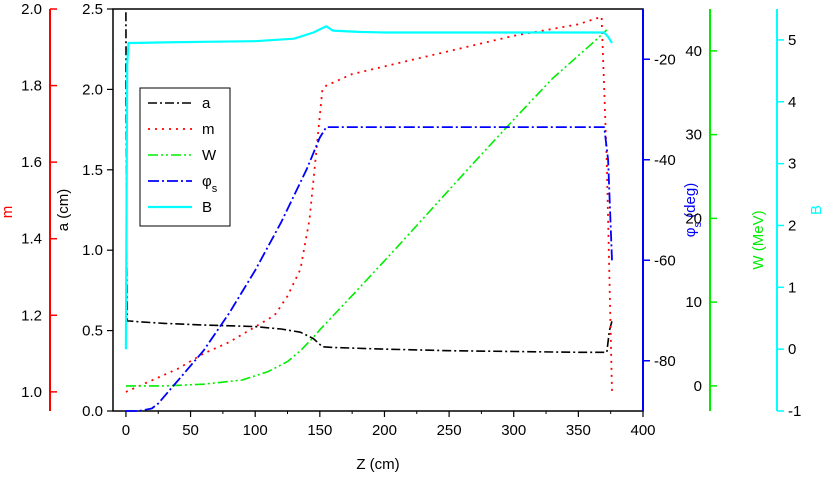 This screenshot has height=480, width=831. Describe the element at coordinates (792, 164) in the screenshot. I see `b-axis-tick-label: 3` at that location.